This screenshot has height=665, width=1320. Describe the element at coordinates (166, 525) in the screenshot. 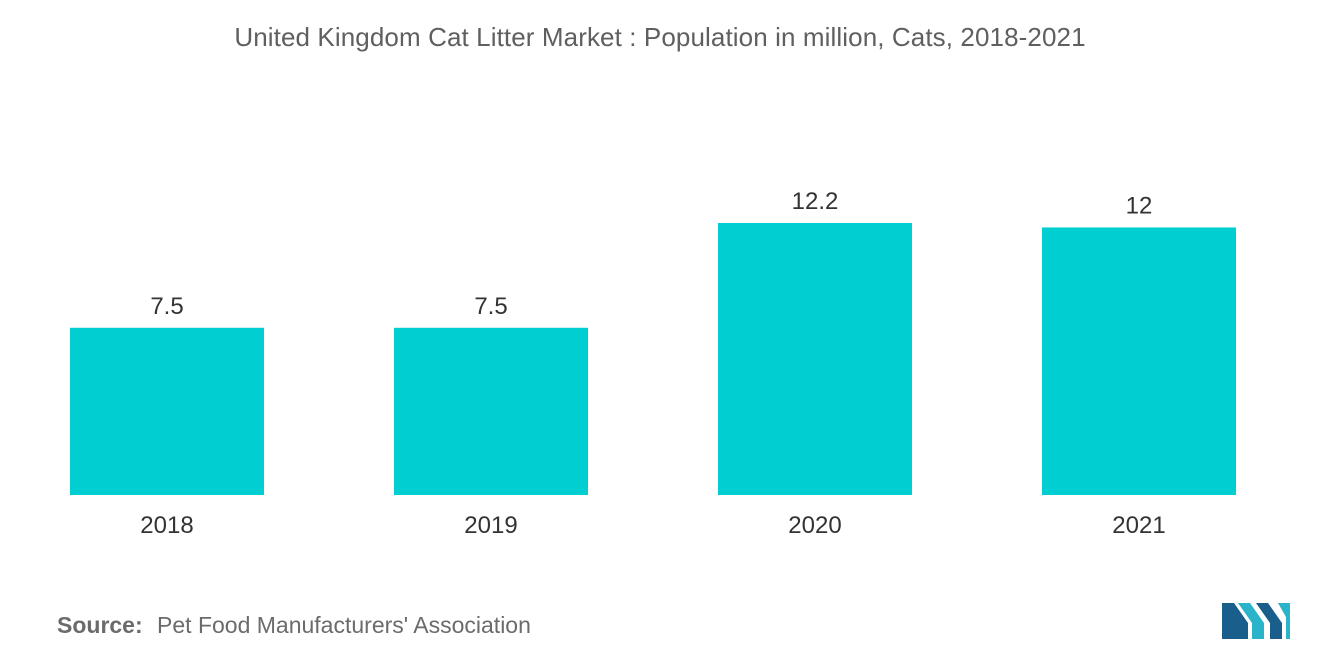

I see `category-label-2018: 2018` at that location.